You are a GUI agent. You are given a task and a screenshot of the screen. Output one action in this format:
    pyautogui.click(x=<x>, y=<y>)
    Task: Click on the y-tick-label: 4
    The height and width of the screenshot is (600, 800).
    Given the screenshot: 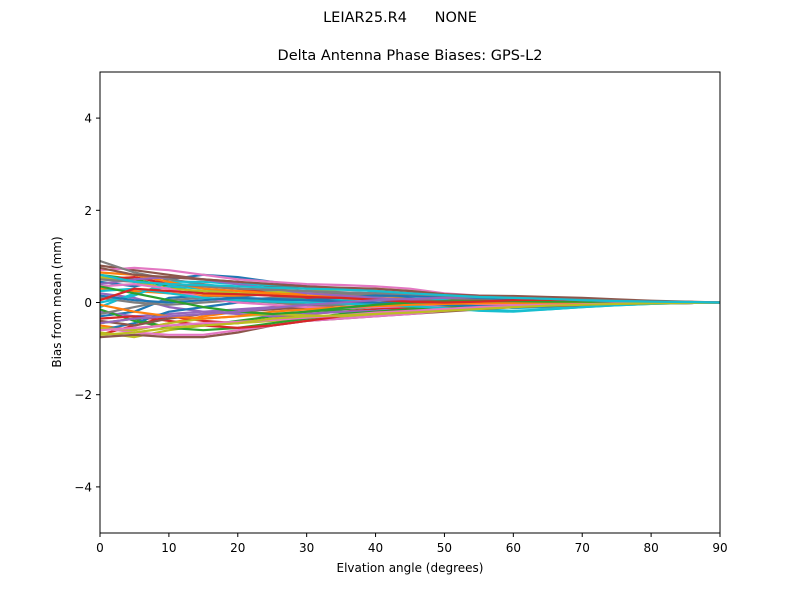 What is the action you would take?
    pyautogui.click(x=88, y=119)
    